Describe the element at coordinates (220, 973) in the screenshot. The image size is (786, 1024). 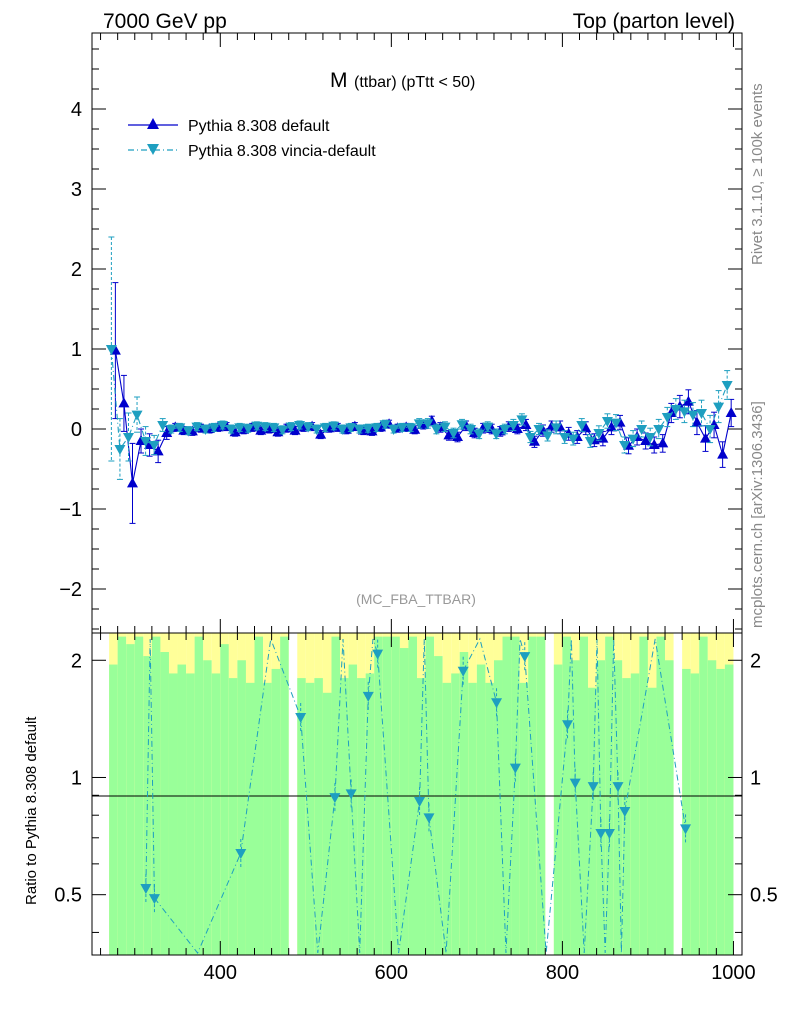
I see `x-tick-label: 400` at that location.